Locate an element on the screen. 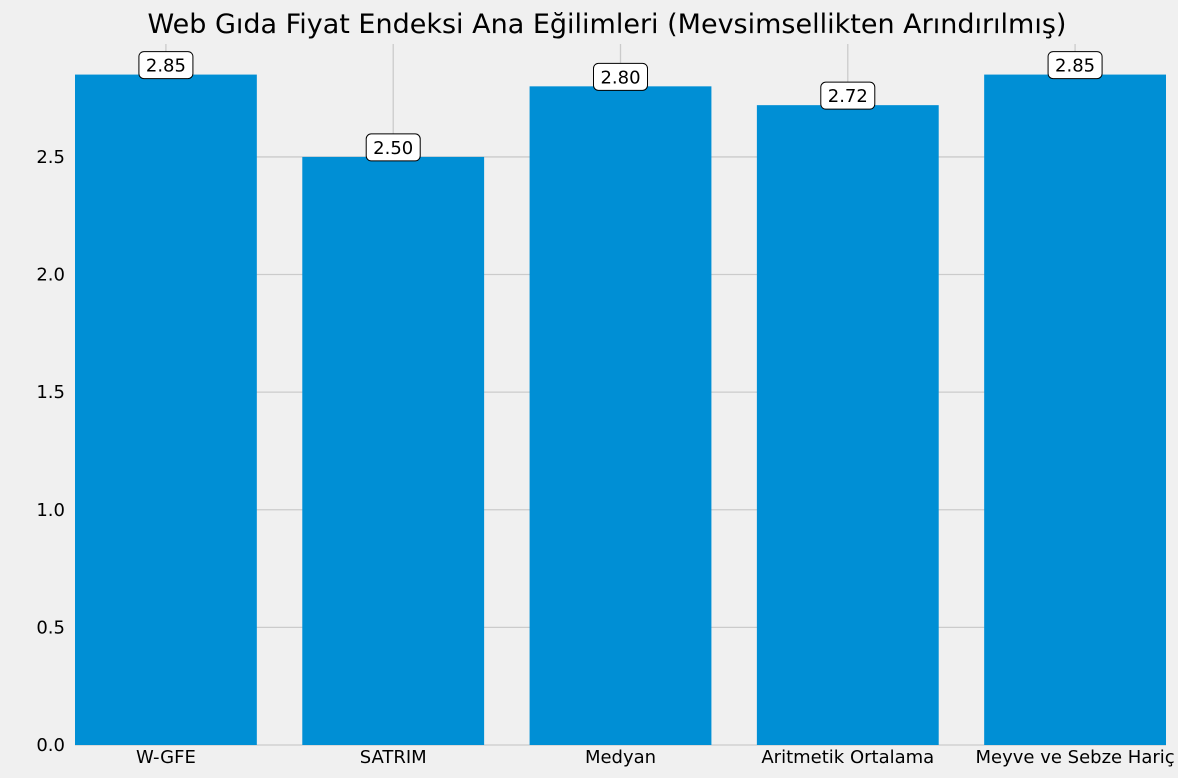  data-label-text: 2.80 is located at coordinates (620, 77).